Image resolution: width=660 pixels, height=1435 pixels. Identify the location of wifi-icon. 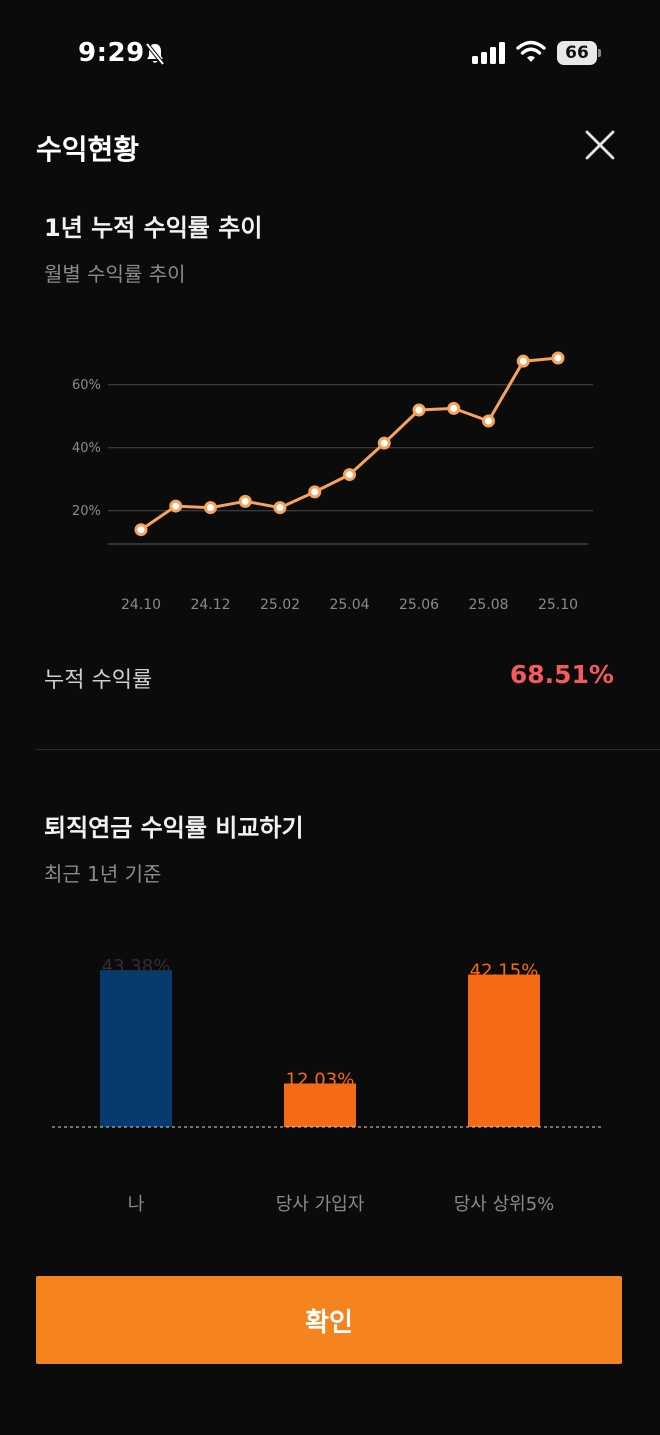
(531, 51).